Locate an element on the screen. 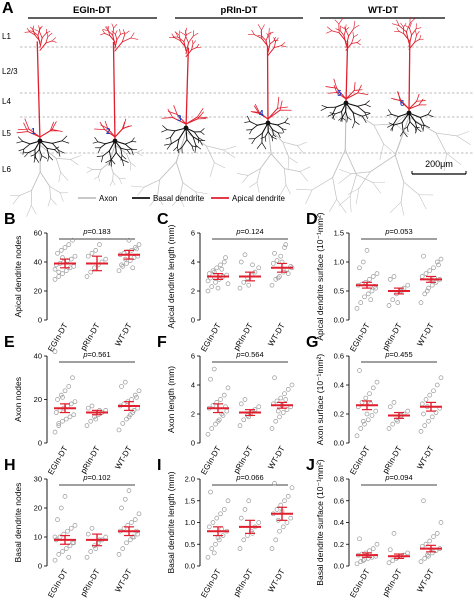 The width and height of the screenshot is (474, 607). y-tick-label: 0 is located at coordinates (193, 443).